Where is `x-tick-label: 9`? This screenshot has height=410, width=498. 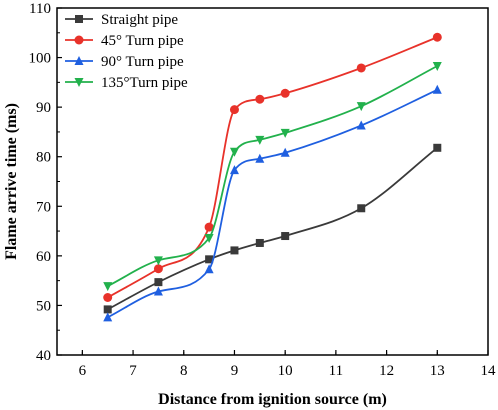 x-tick-label: 9 is located at coordinates (235, 371).